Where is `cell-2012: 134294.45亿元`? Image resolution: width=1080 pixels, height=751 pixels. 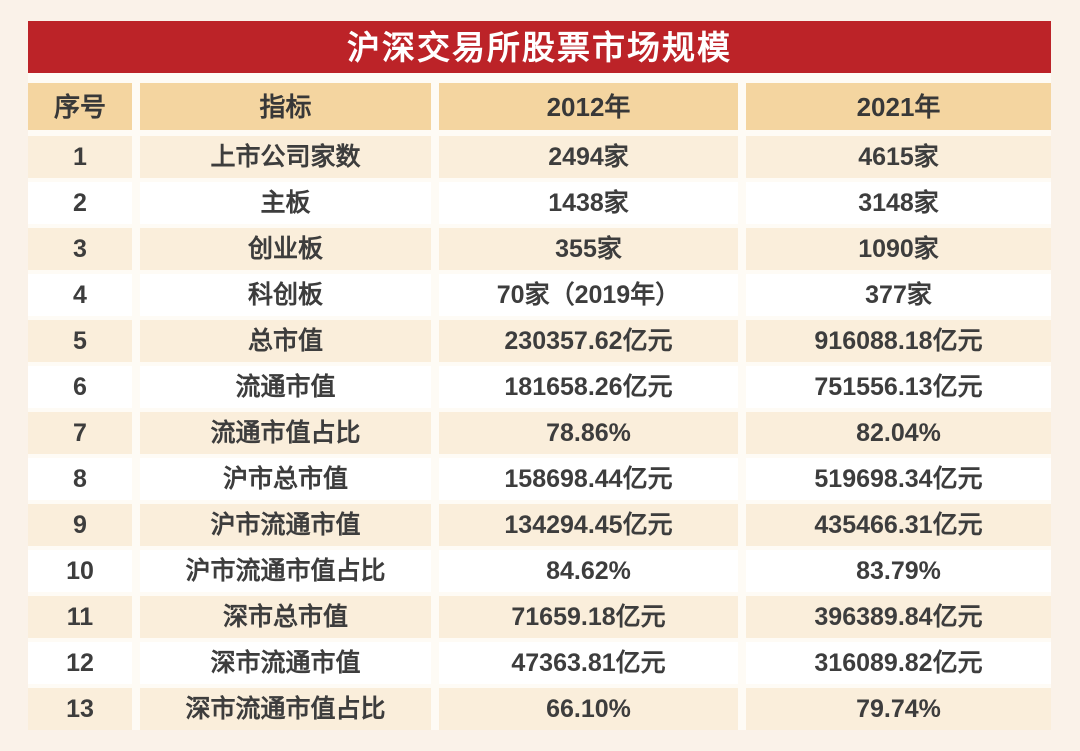 cell-2012: 134294.45亿元 is located at coordinates (588, 525).